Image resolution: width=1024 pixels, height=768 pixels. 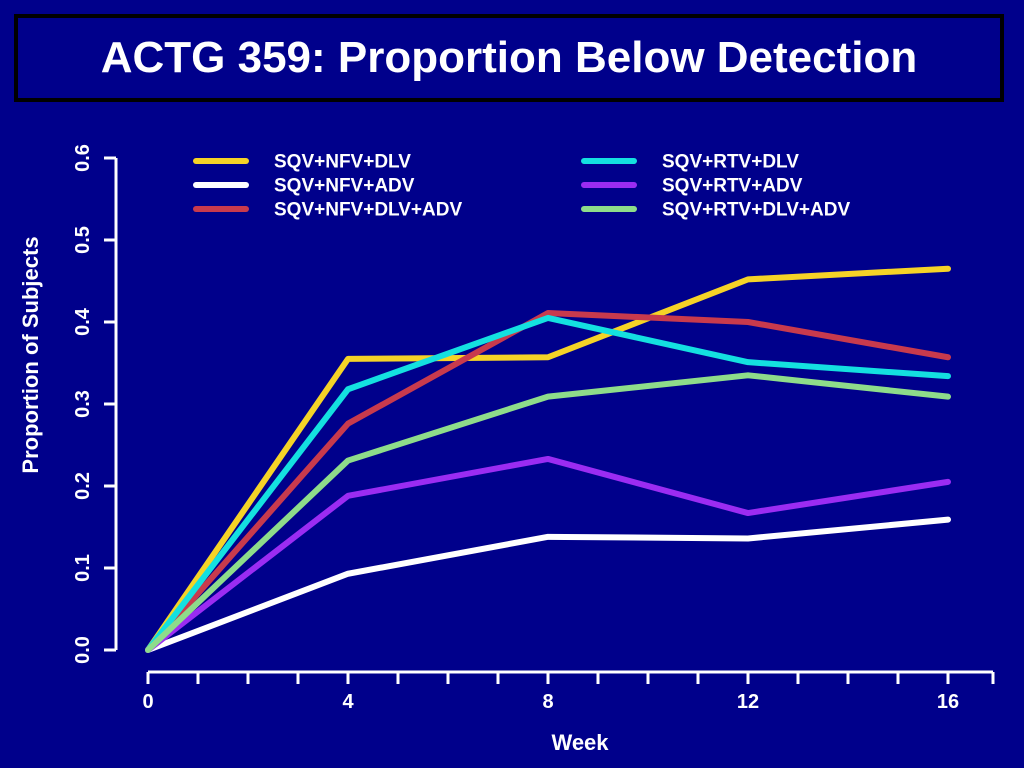 I want to click on slide-title: ACTG 359: Proportion Below Detection, so click(x=509, y=57).